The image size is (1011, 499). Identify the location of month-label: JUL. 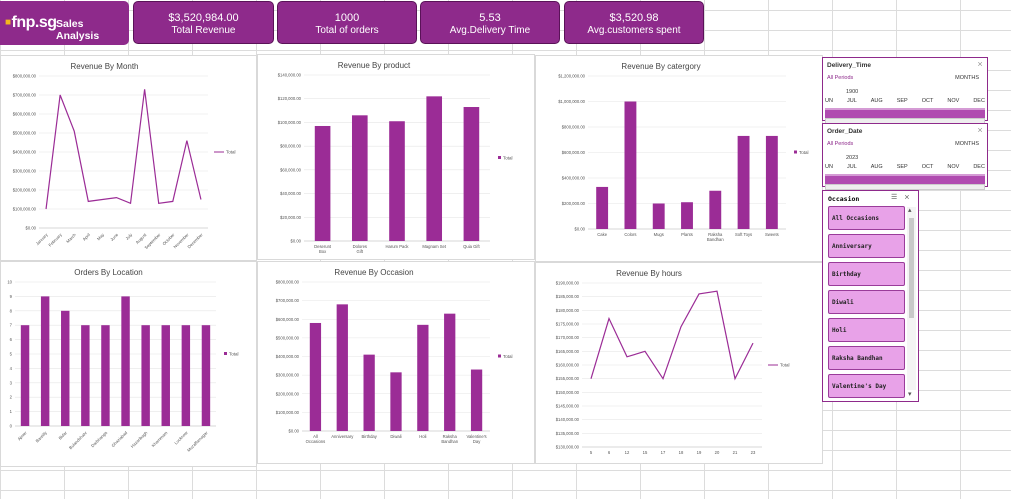
(851, 167).